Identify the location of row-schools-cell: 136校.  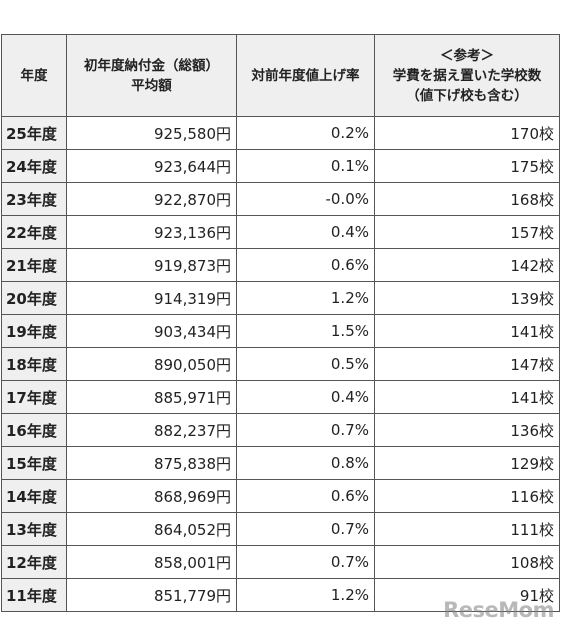
(467, 430).